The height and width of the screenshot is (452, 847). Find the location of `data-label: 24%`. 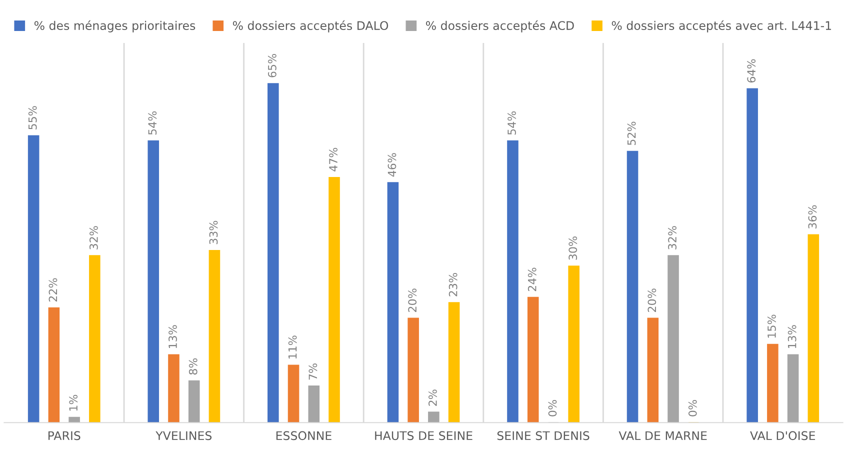

data-label: 24% is located at coordinates (532, 280).